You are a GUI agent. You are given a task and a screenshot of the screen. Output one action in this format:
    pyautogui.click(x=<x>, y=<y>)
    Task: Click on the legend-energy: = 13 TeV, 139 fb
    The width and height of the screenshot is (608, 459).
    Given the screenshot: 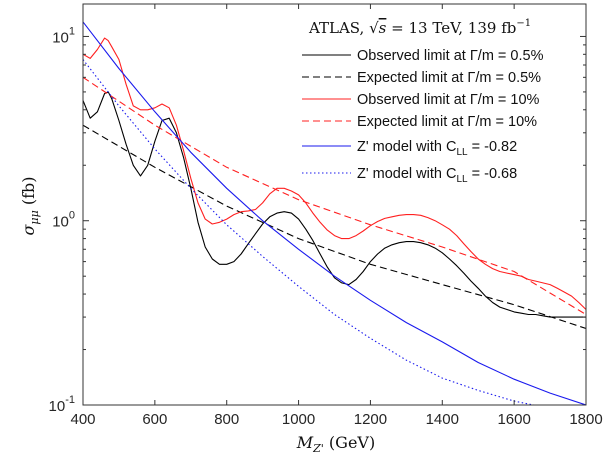 What is the action you would take?
    pyautogui.click(x=453, y=28)
    